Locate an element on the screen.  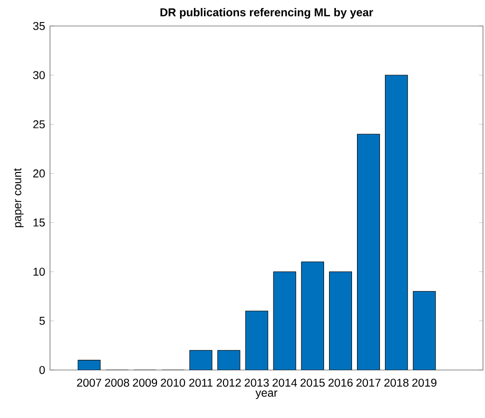
x-tick-label: 2011 is located at coordinates (200, 382).